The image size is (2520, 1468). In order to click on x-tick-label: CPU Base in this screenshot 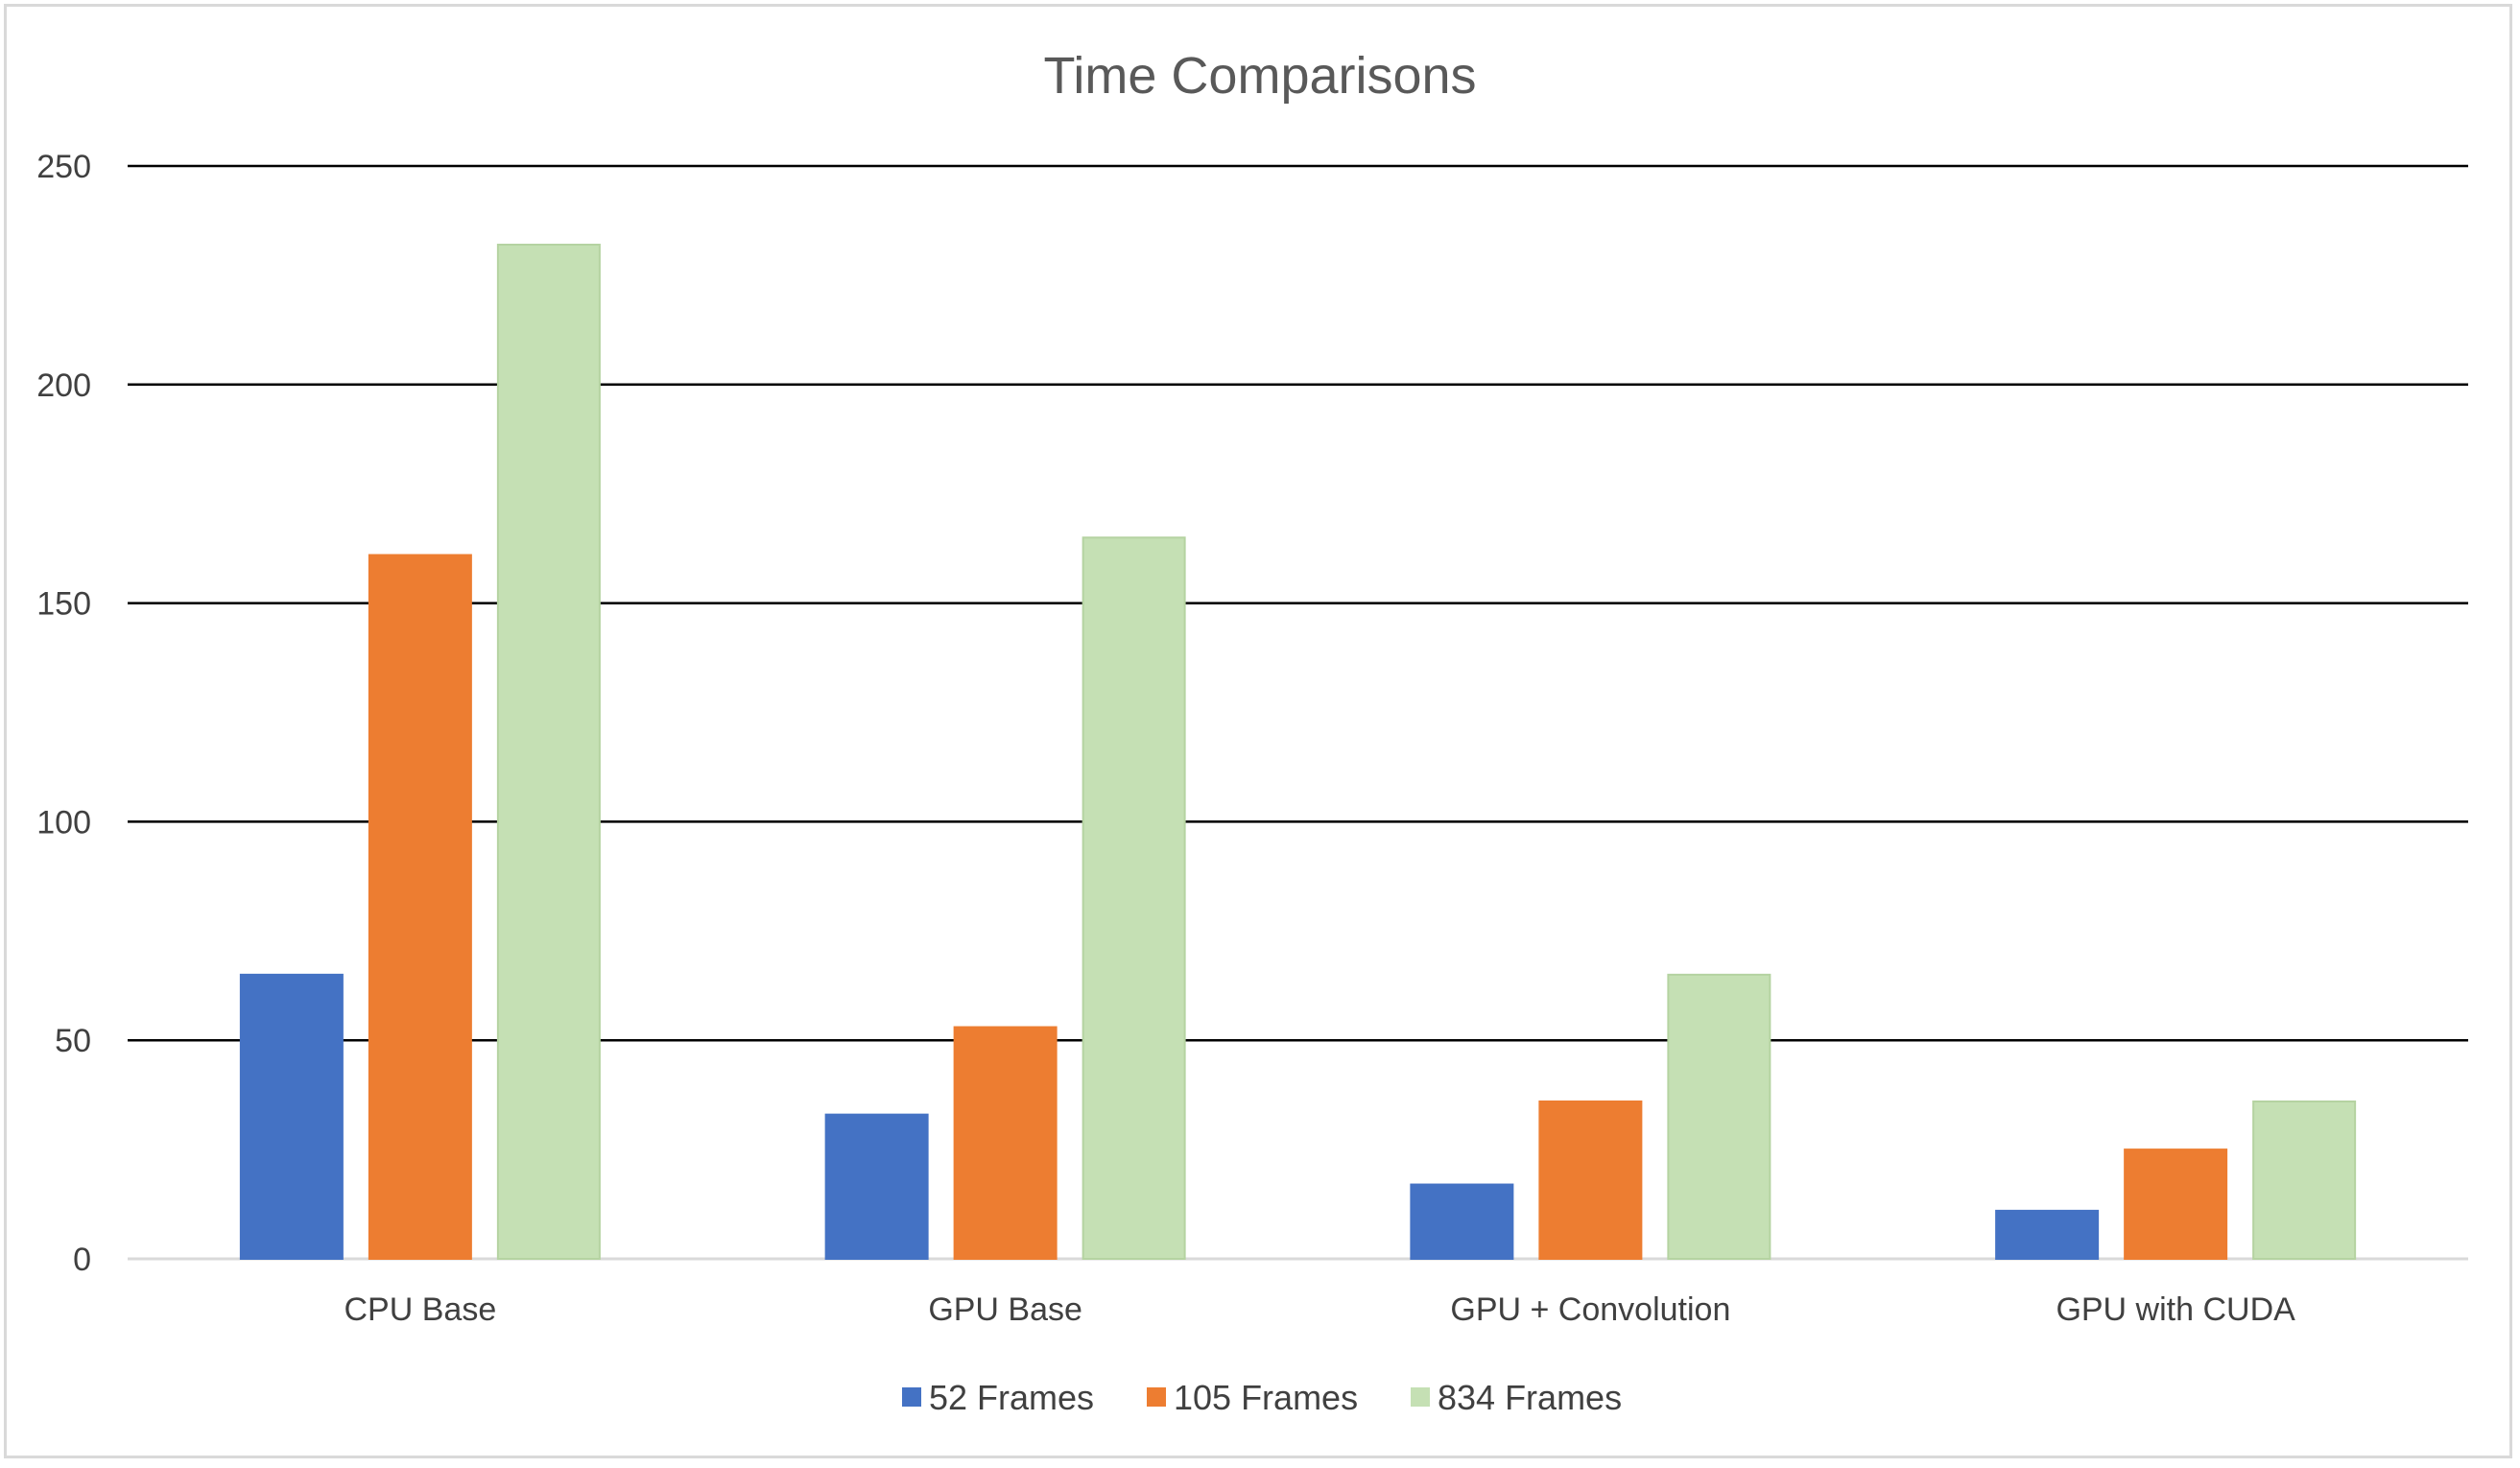, I will do `click(421, 1309)`.